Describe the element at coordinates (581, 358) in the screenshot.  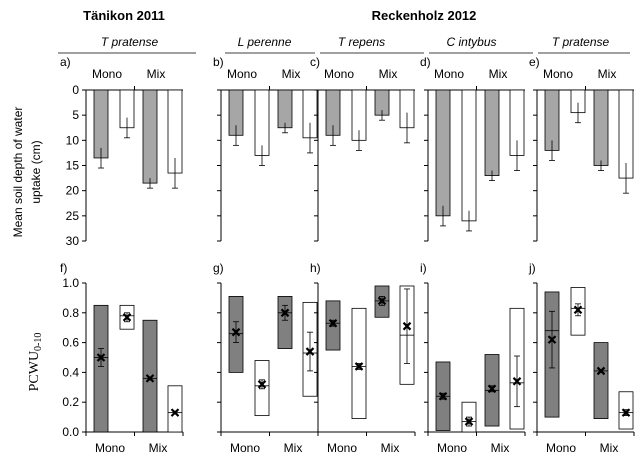
I see `panel-j: j) Mono Mix` at that location.